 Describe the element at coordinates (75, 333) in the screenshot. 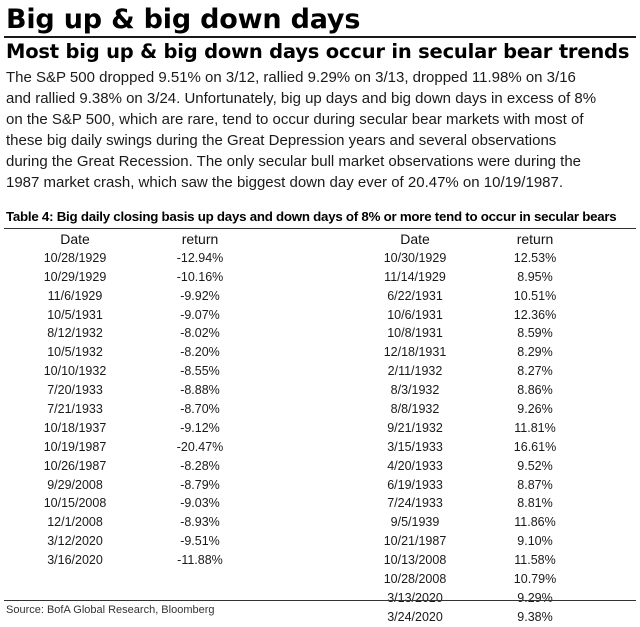

I see `date-cell: 8/12/1932` at that location.